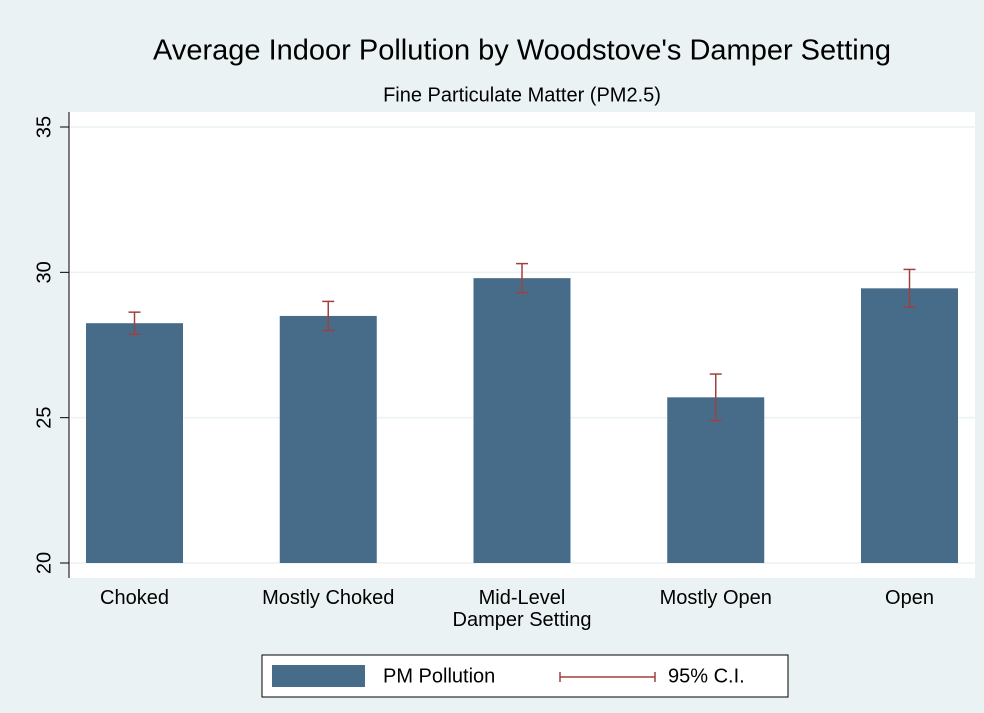 This screenshot has width=984, height=713. Describe the element at coordinates (715, 598) in the screenshot. I see `x-tick-label: Mostly Open` at that location.